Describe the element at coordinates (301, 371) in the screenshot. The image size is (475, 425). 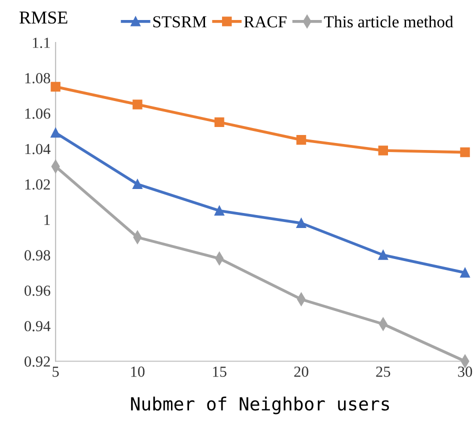
I see `x-tick-label: 20` at that location.